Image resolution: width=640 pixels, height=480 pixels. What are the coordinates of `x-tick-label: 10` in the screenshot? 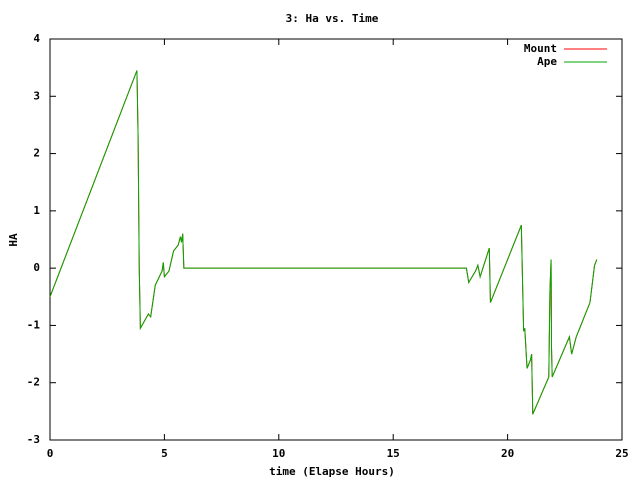 It's located at (278, 453).